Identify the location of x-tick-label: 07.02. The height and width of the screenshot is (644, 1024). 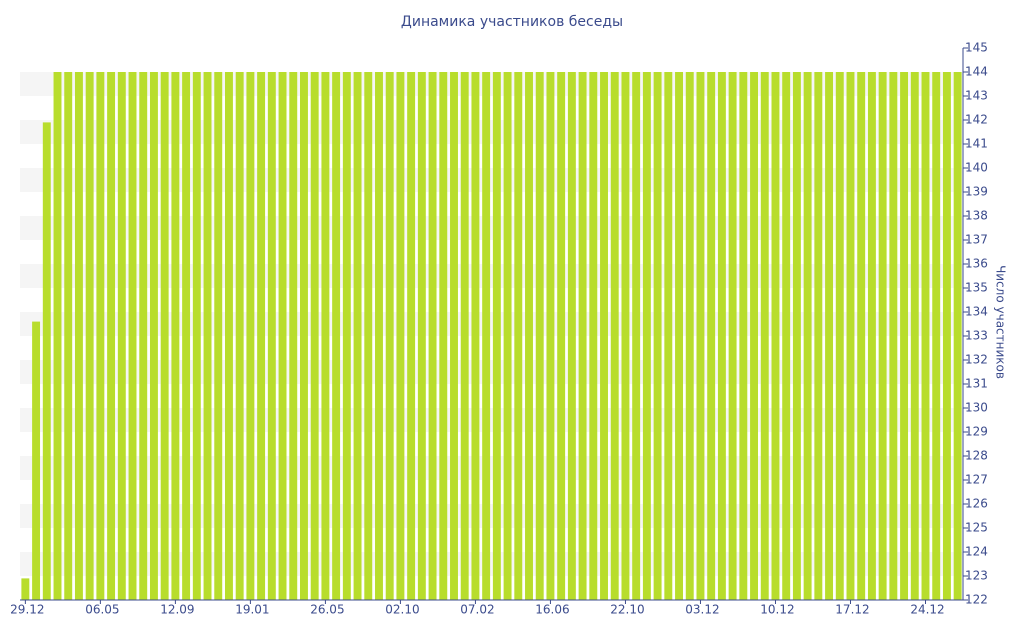
(477, 610).